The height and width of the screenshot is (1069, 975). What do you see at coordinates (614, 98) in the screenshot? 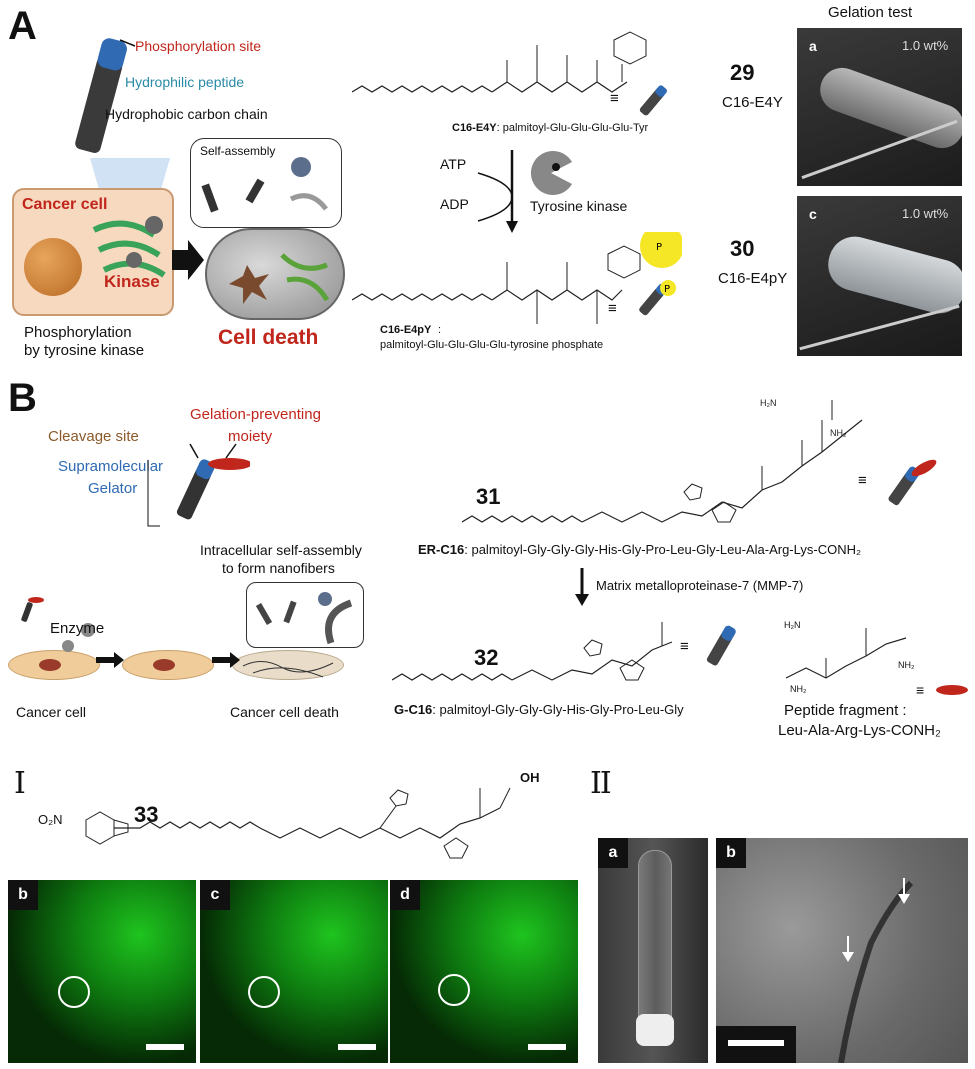
I see `equiv-symbol-1: ≡` at bounding box center [614, 98].